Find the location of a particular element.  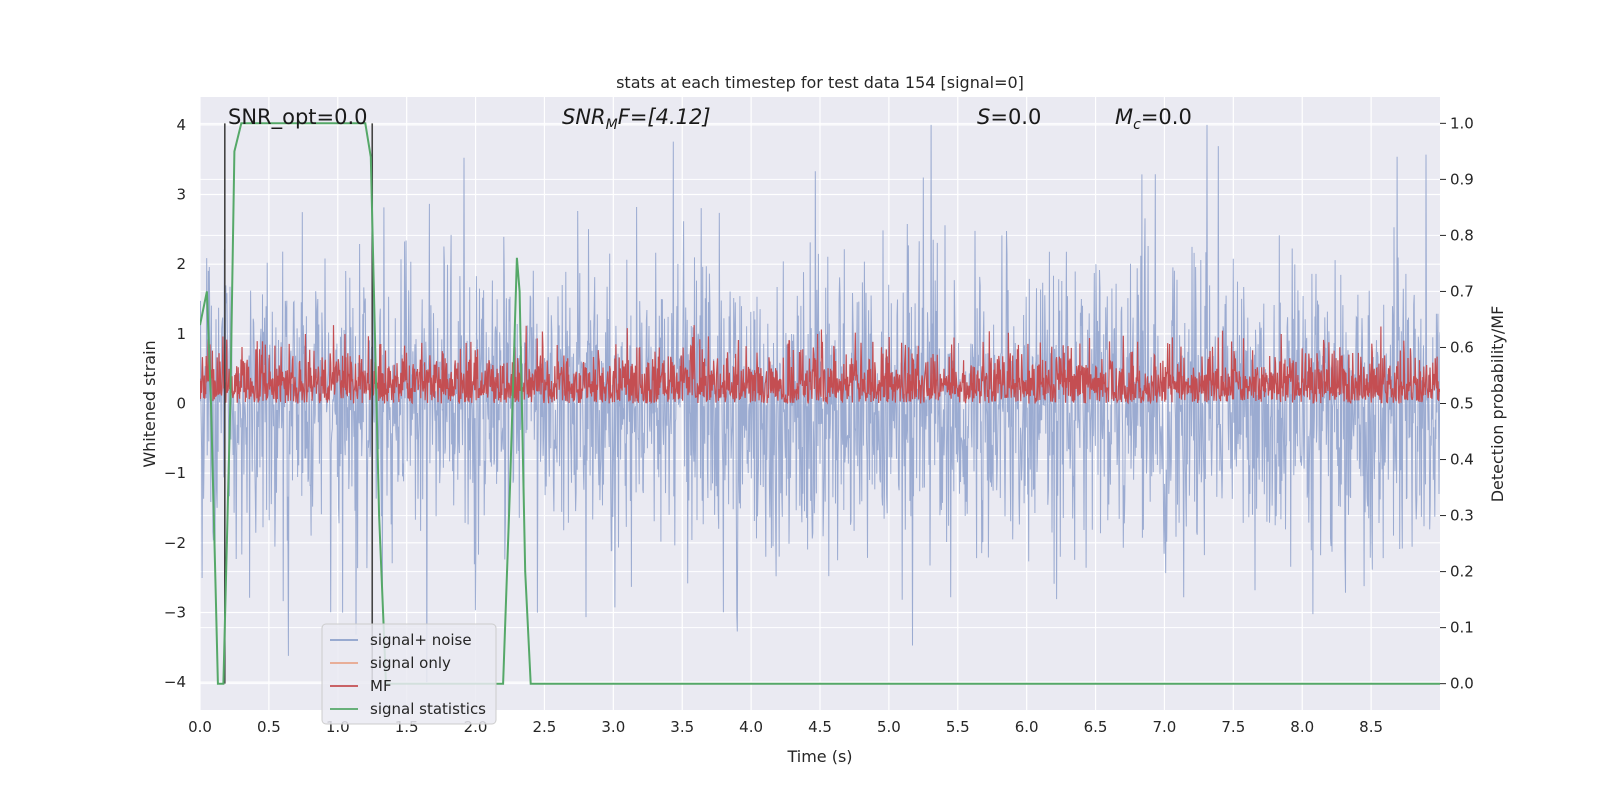

y2-tick-label: 1.0 is located at coordinates (1462, 123).